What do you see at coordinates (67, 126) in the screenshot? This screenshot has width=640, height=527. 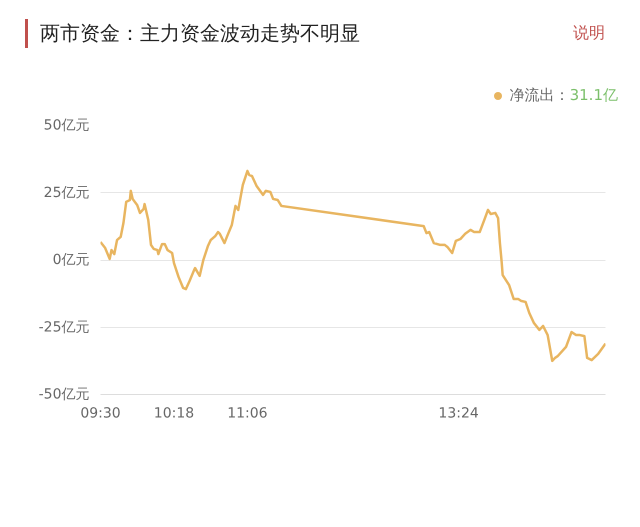 I see `y-tick-label: 50亿元` at bounding box center [67, 126].